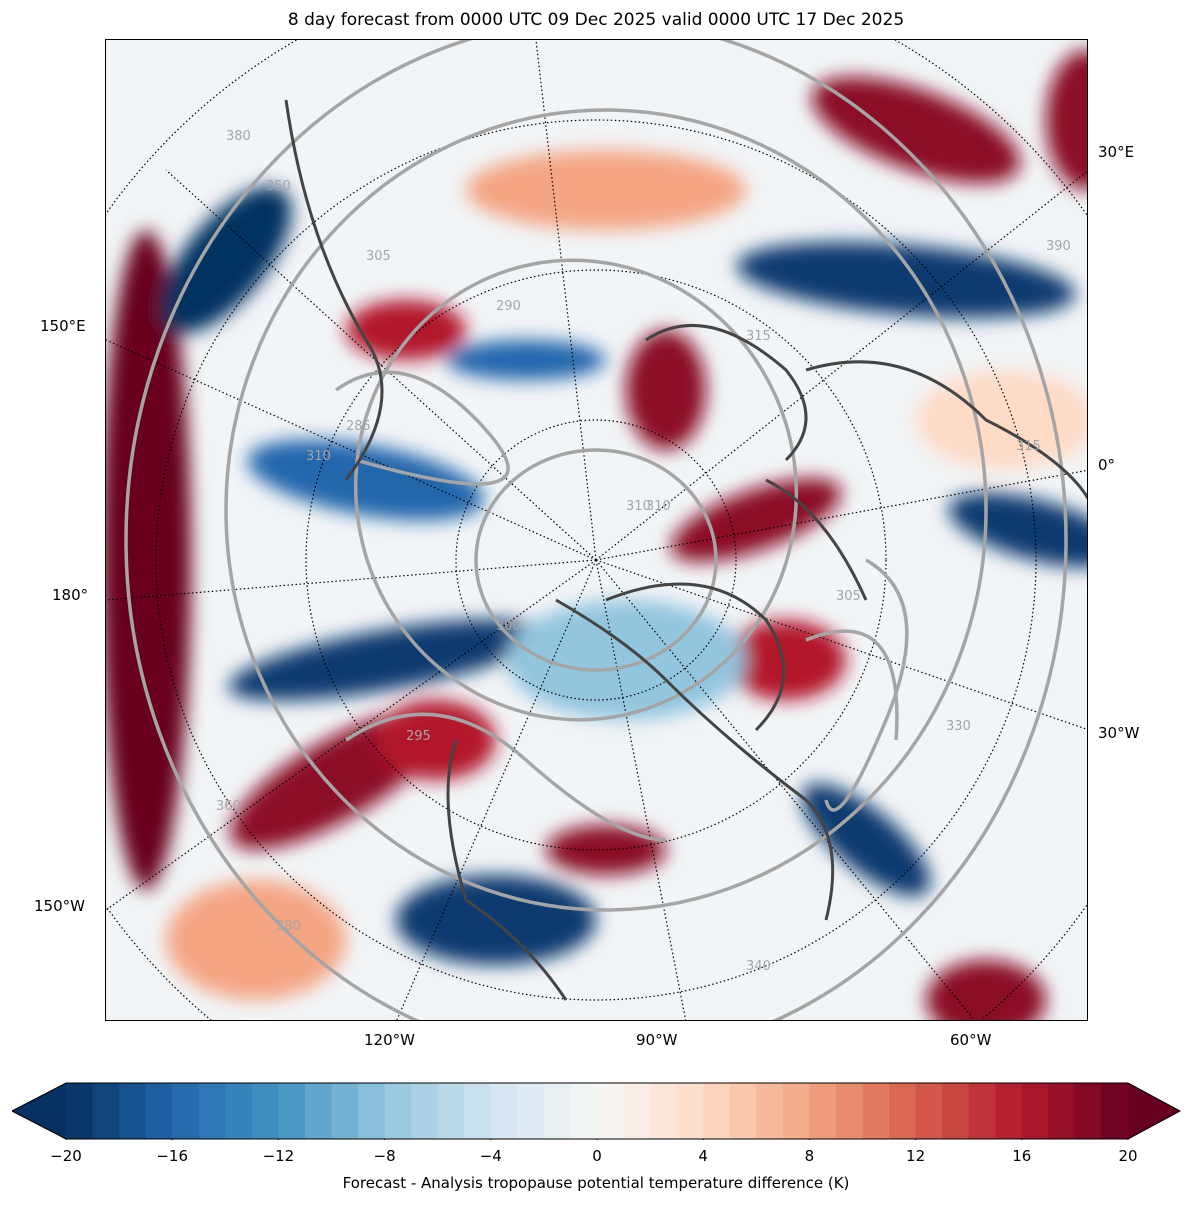  Describe the element at coordinates (39, 1111) in the screenshot. I see `colorbar-extend-min` at that location.